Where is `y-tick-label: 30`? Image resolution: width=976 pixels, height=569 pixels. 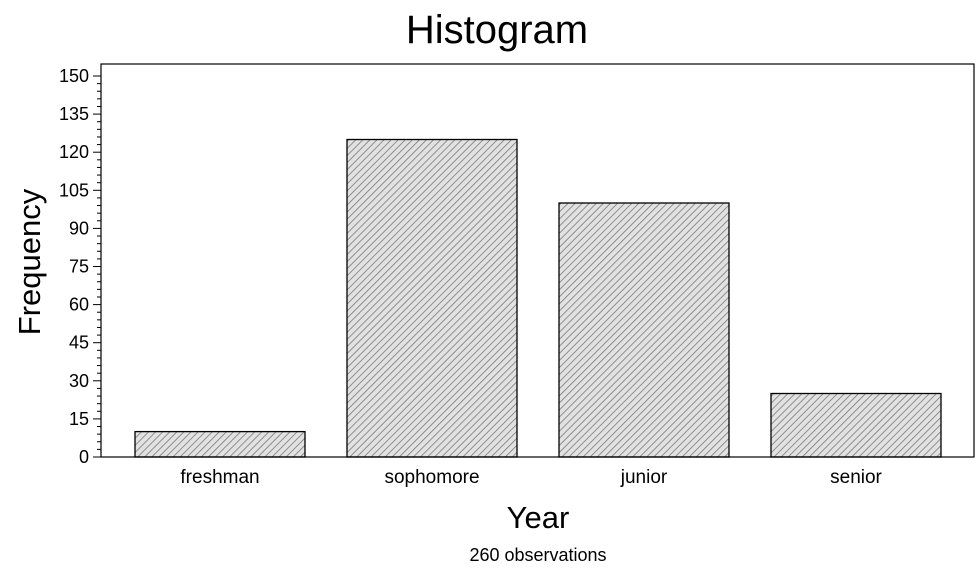 y-tick-label: 30 is located at coordinates (79, 381).